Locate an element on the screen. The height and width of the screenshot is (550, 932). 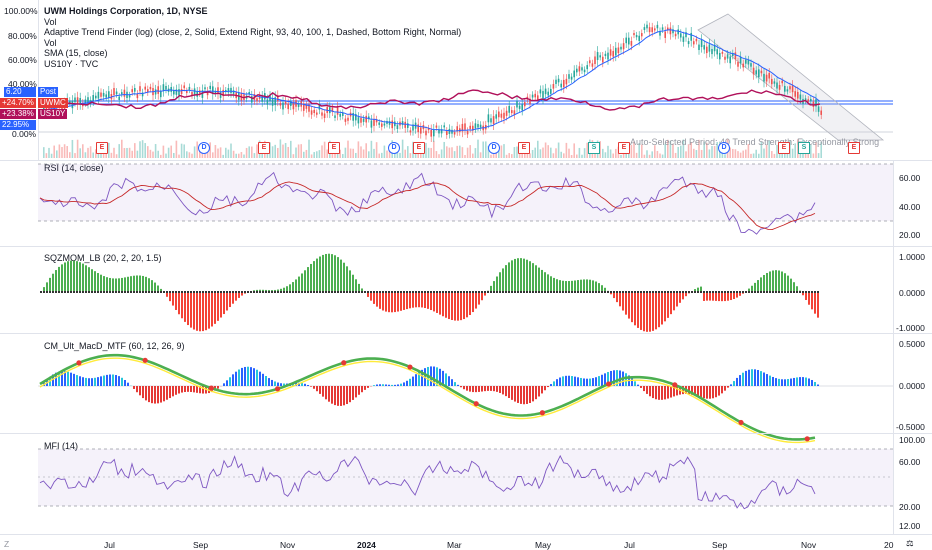
timezone-button: Z is located at coordinates (7, 544).